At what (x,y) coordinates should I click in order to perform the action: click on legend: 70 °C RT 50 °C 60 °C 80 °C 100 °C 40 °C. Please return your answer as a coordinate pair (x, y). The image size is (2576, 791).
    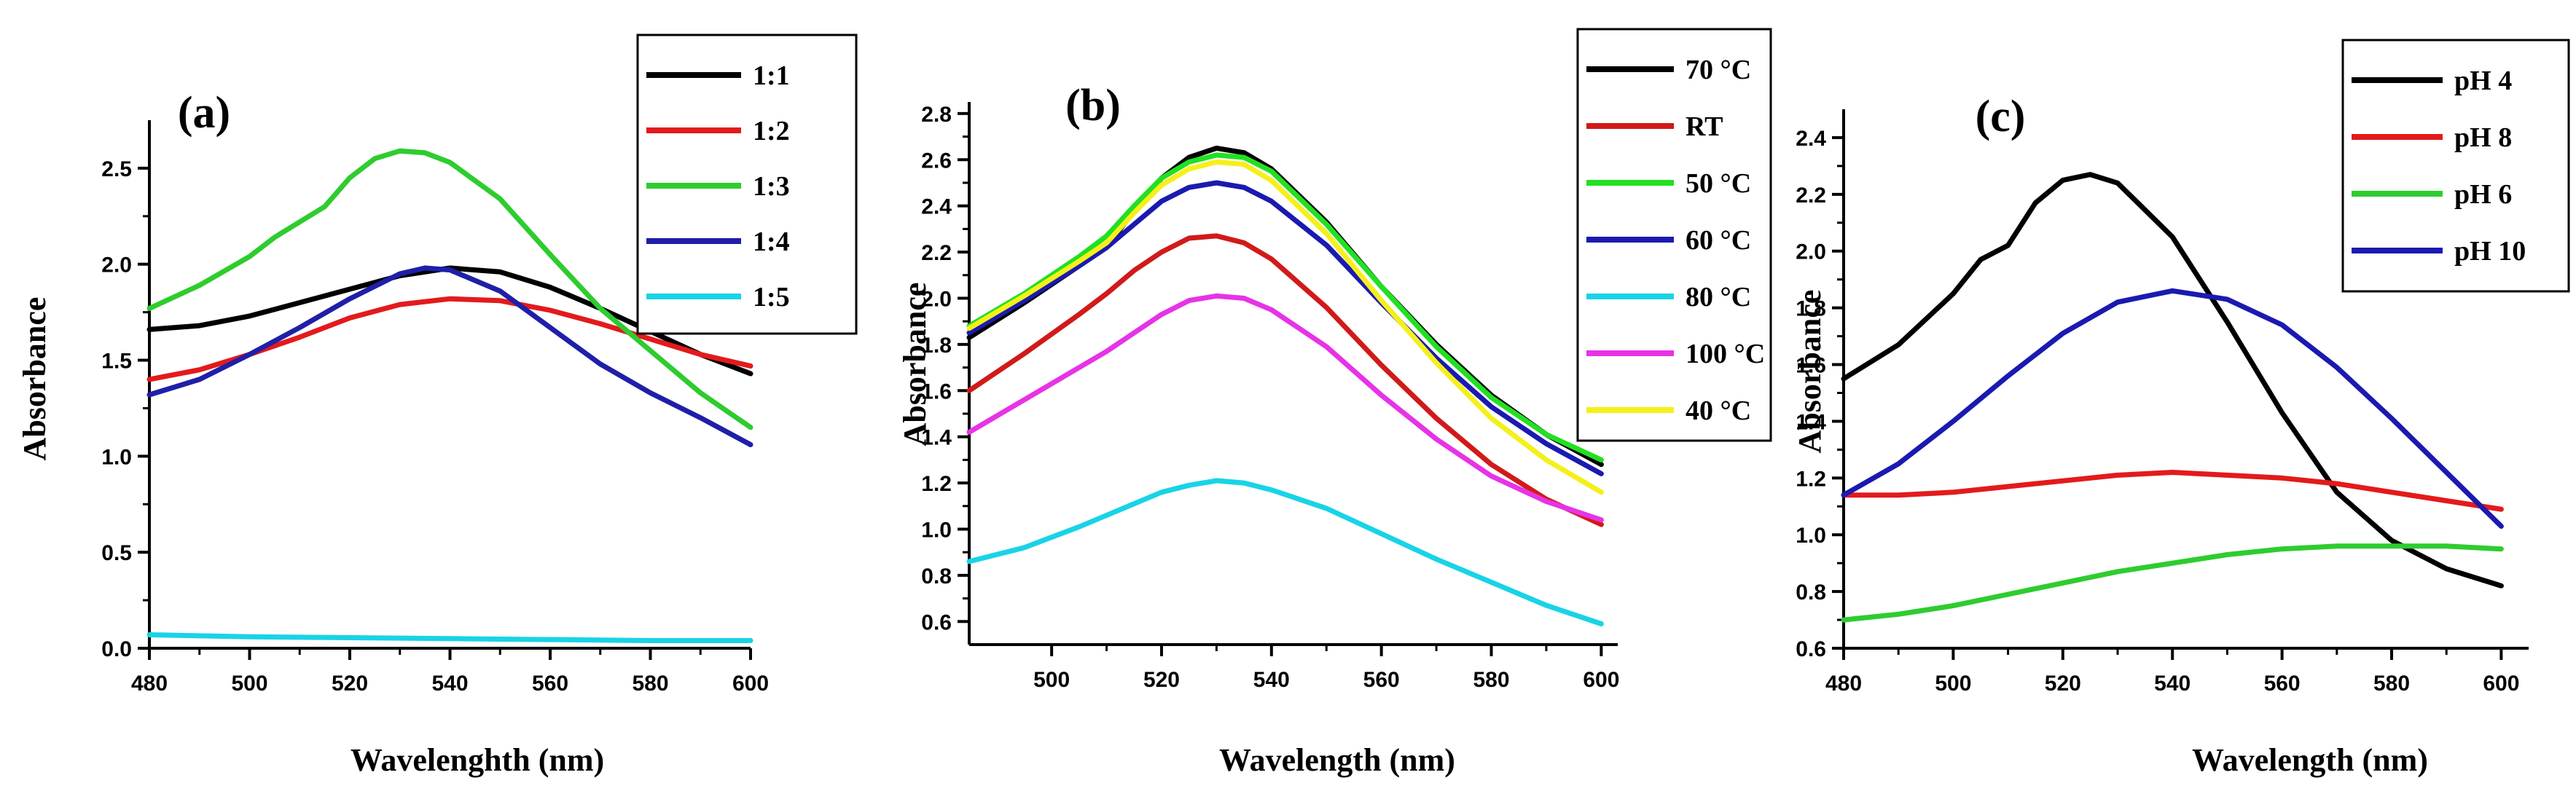
    Looking at the image, I should click on (1674, 235).